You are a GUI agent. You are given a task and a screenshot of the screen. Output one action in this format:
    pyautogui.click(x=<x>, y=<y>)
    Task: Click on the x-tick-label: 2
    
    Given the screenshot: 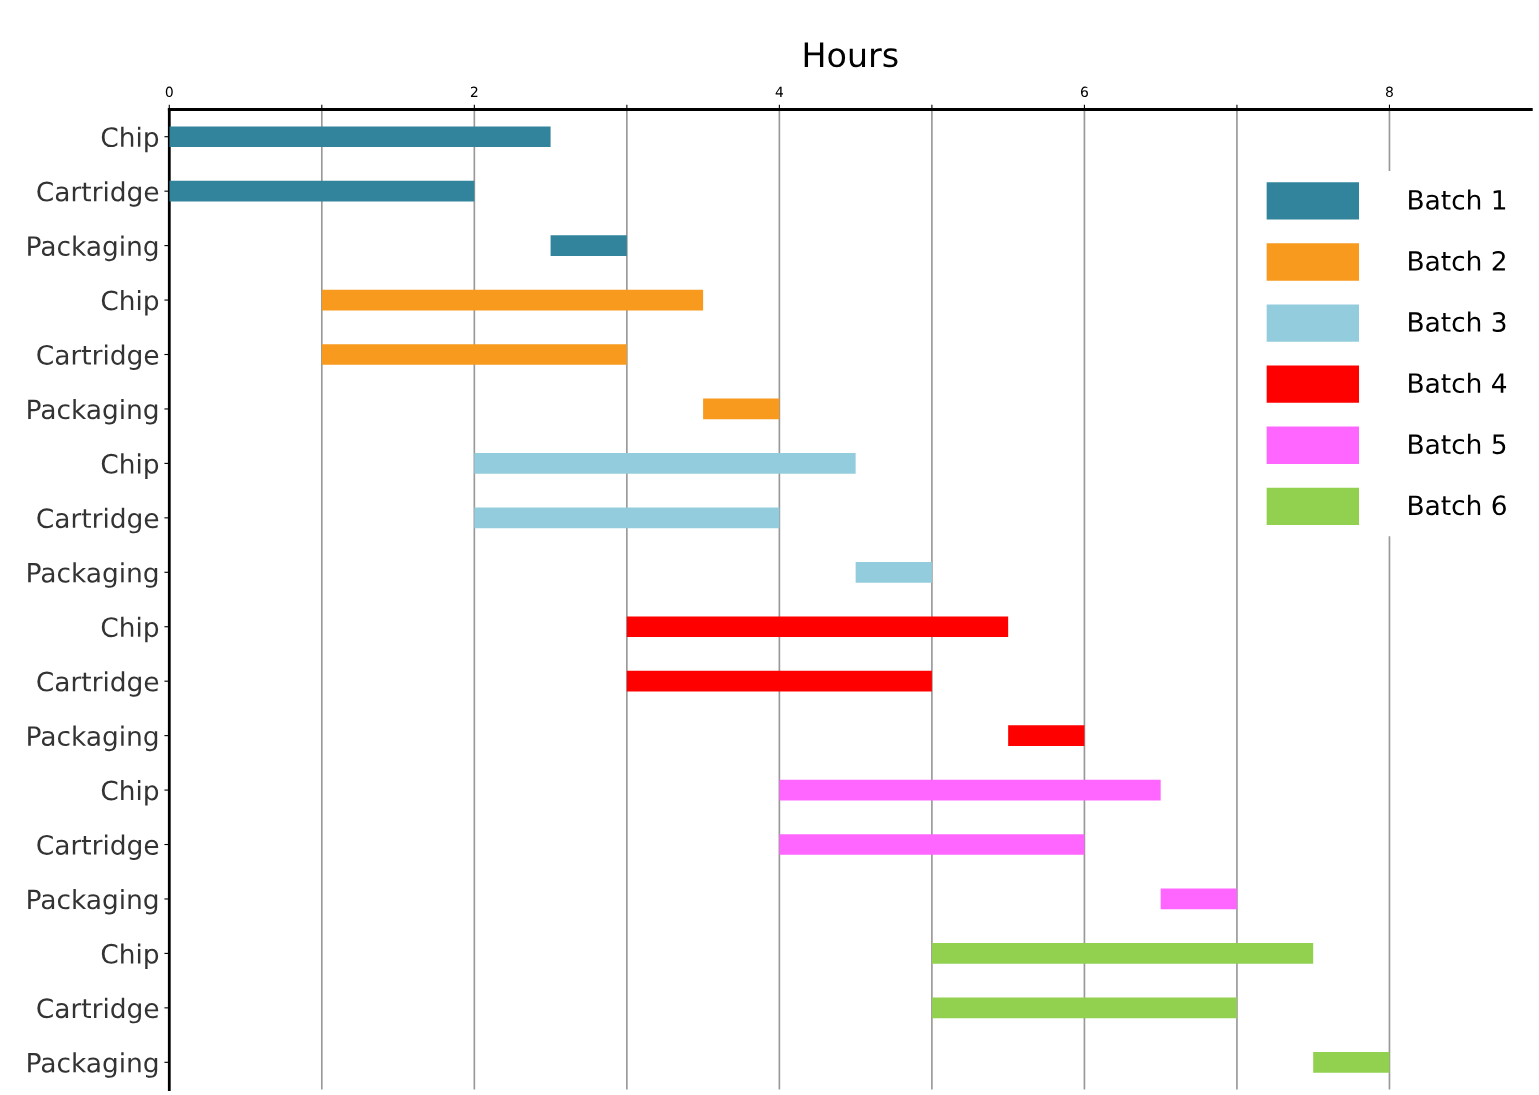 What is the action you would take?
    pyautogui.click(x=474, y=91)
    